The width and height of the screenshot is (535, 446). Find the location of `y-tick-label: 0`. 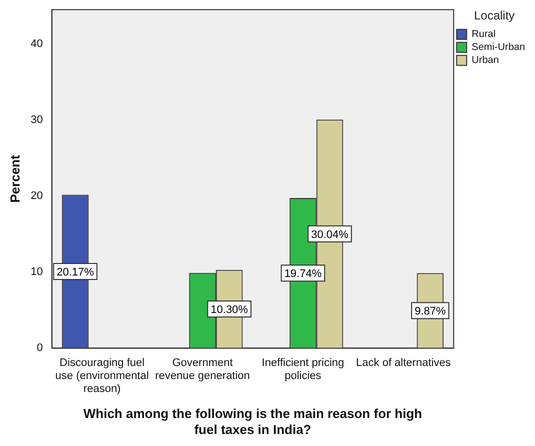

y-tick-label: 0 is located at coordinates (39, 348).